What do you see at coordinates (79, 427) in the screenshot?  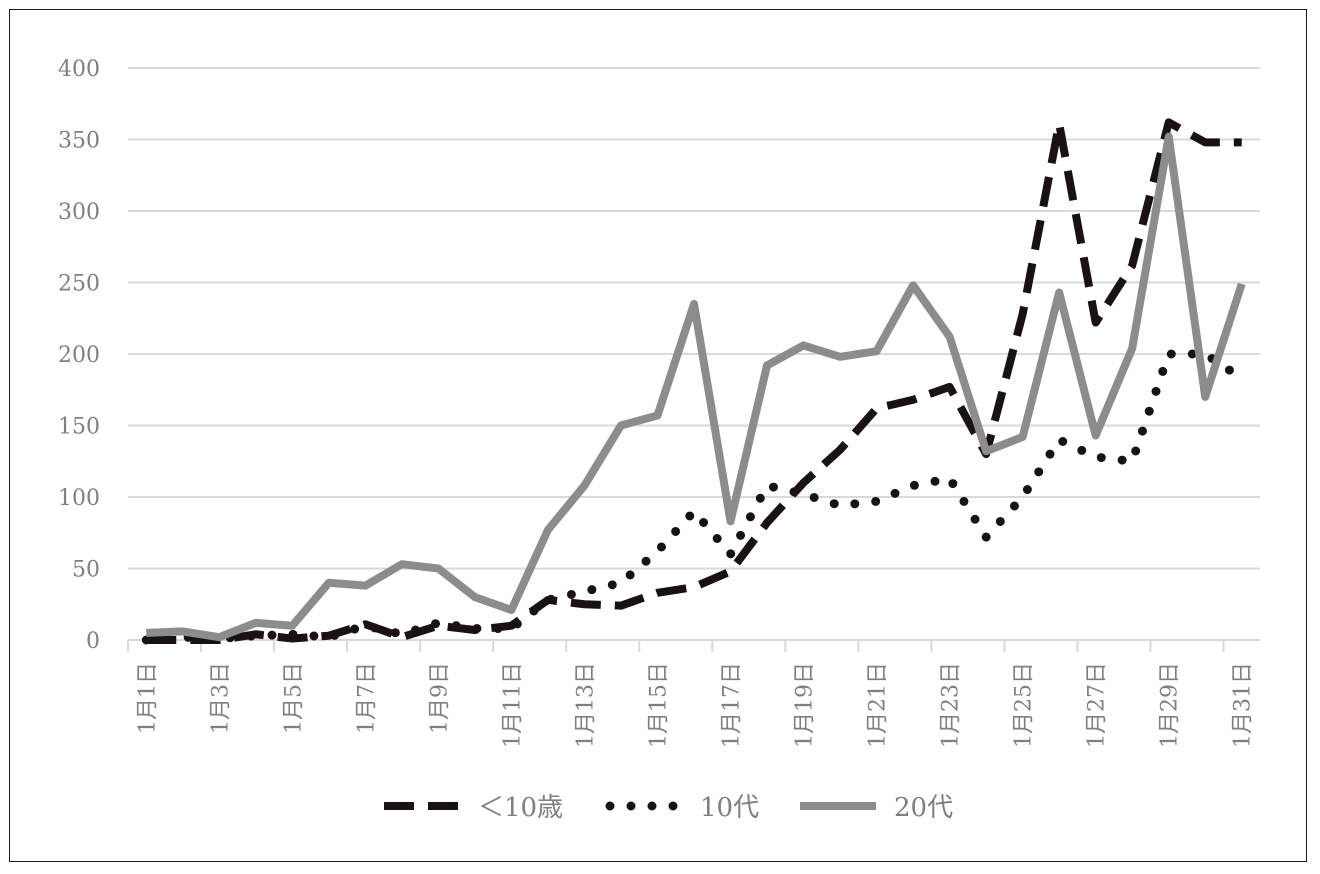 I see `y-tick-label: 150` at bounding box center [79, 427].